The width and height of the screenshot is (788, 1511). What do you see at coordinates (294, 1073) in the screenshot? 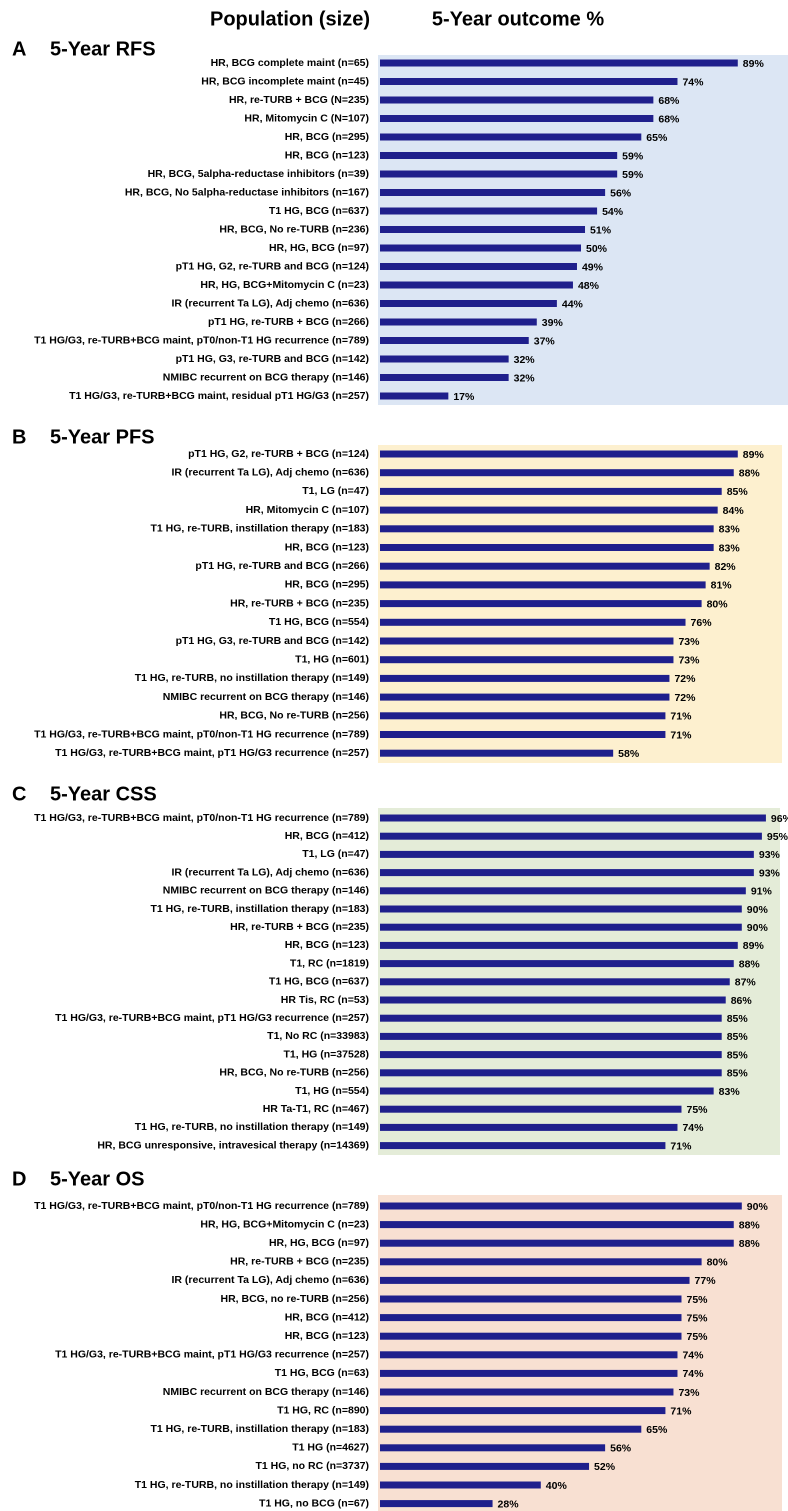
I see `category-label: HR, BCG, No re-TURB (n=256)` at bounding box center [294, 1073].